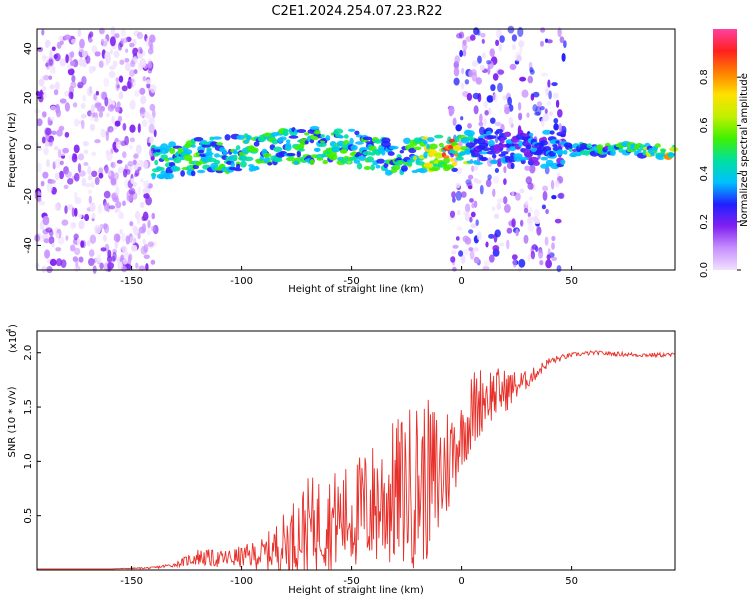 The height and width of the screenshot is (600, 750). Describe the element at coordinates (131, 281) in the screenshot. I see `spectrogram-x-tick-label: -150` at that location.